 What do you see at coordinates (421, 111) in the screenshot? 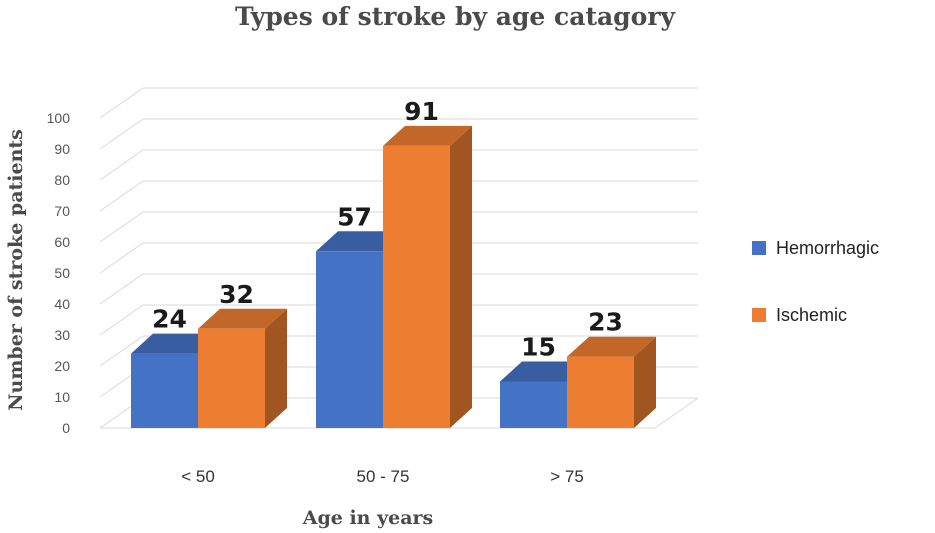
I see `data-label: 91` at bounding box center [421, 111].